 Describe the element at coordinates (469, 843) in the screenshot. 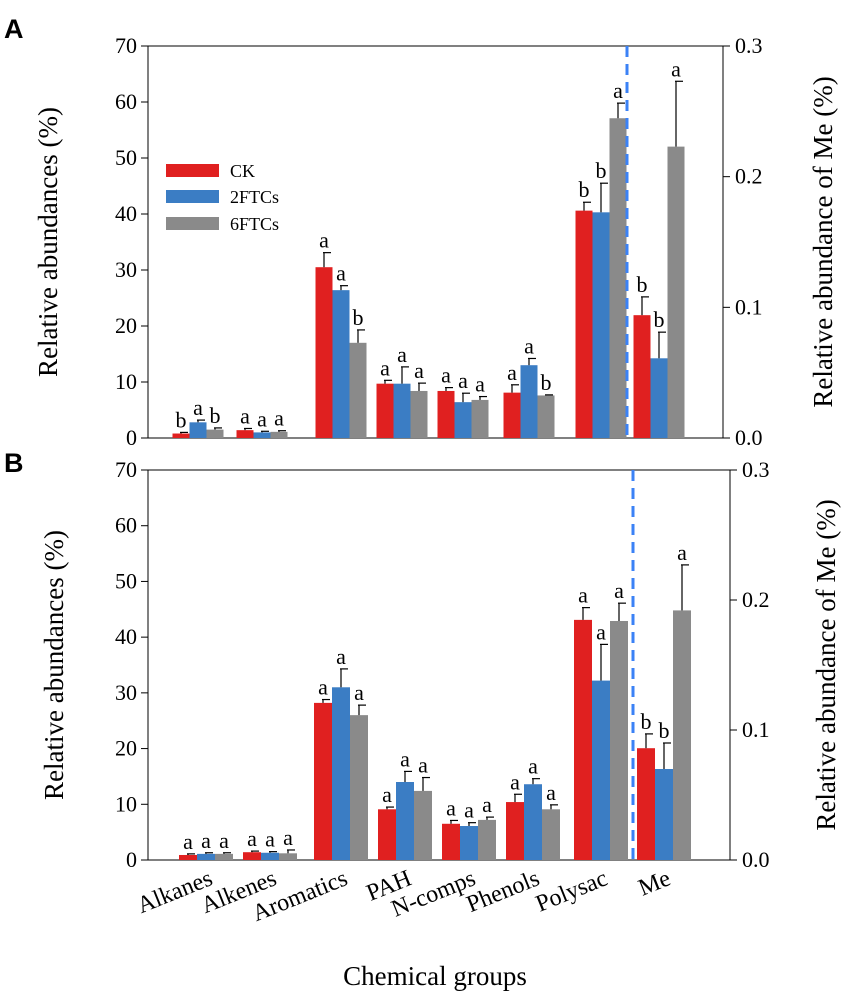

I see `bar-2ftcs-n-comps` at that location.